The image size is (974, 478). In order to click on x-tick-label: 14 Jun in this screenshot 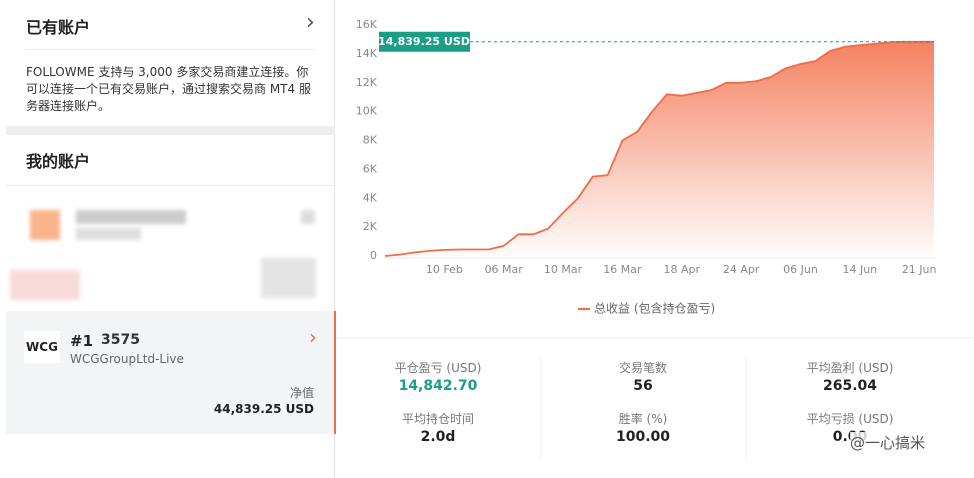, I will do `click(859, 269)`.